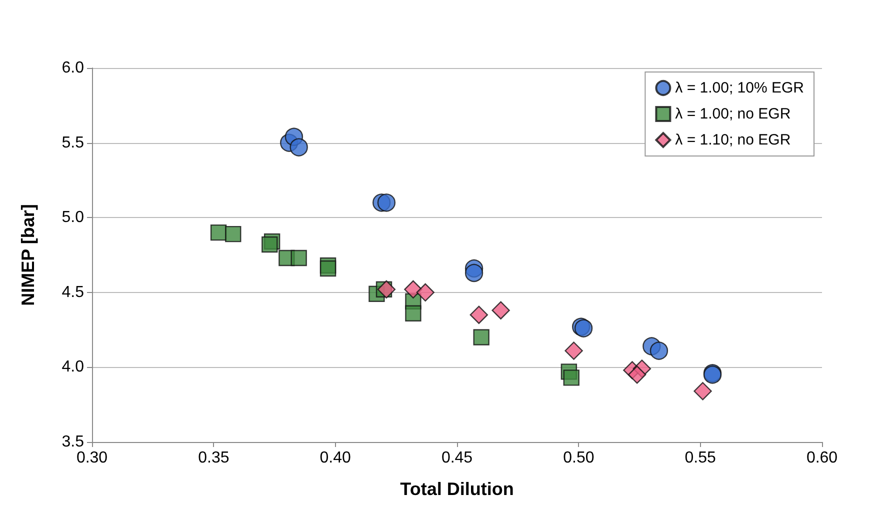  I want to click on y-axis-title: NIMEP [bar], so click(28, 255).